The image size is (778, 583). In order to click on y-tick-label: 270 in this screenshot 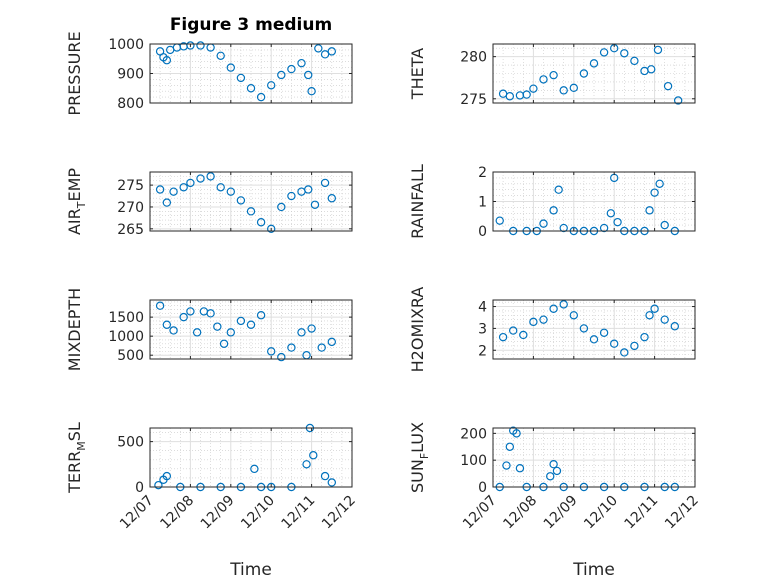, I will do `click(130, 208)`.